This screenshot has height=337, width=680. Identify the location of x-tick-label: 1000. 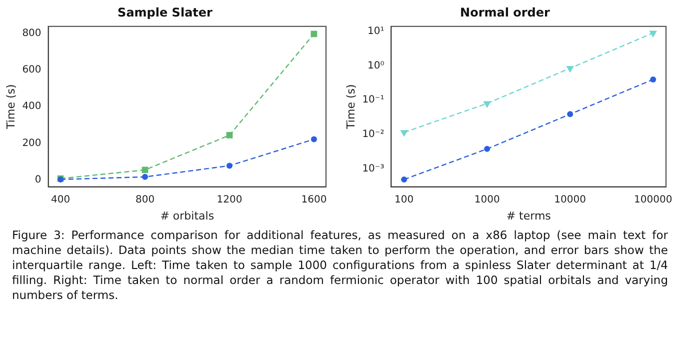
(487, 200).